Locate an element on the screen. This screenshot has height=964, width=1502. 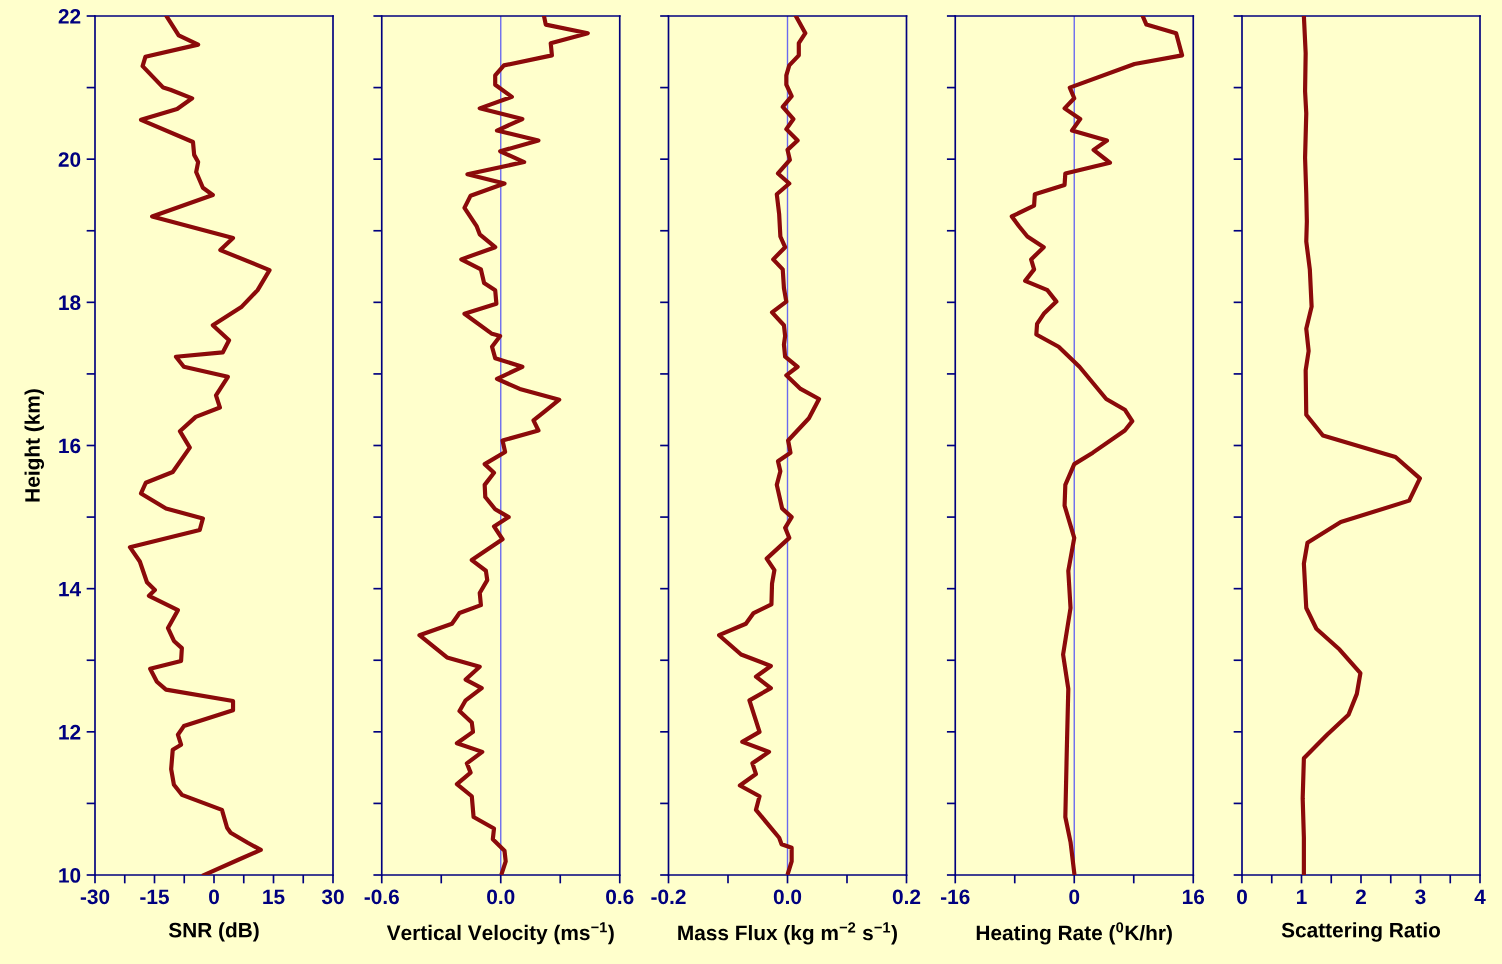
y-axis-title: Height (km) is located at coordinates (34, 445).